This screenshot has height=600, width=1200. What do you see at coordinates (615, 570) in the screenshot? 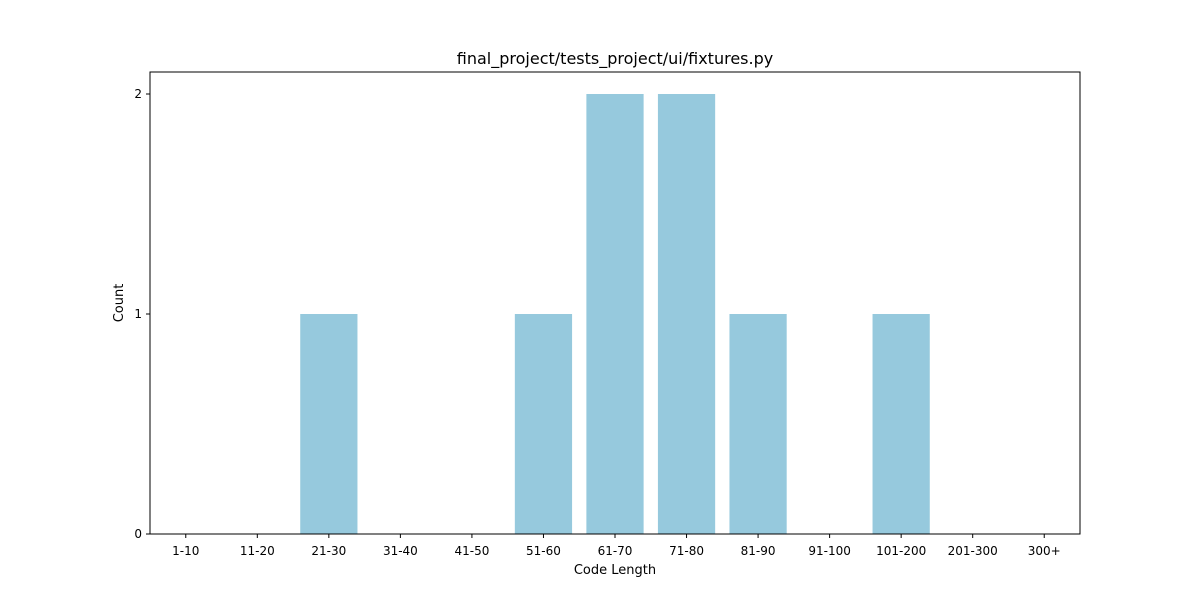
I see `x-axis-label: Code Length` at bounding box center [615, 570].